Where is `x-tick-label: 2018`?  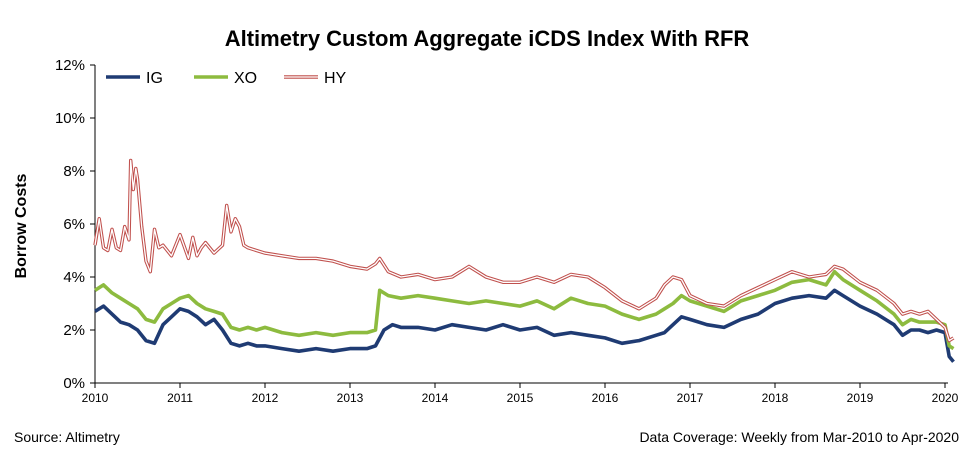
x-tick-label: 2018 is located at coordinates (775, 398).